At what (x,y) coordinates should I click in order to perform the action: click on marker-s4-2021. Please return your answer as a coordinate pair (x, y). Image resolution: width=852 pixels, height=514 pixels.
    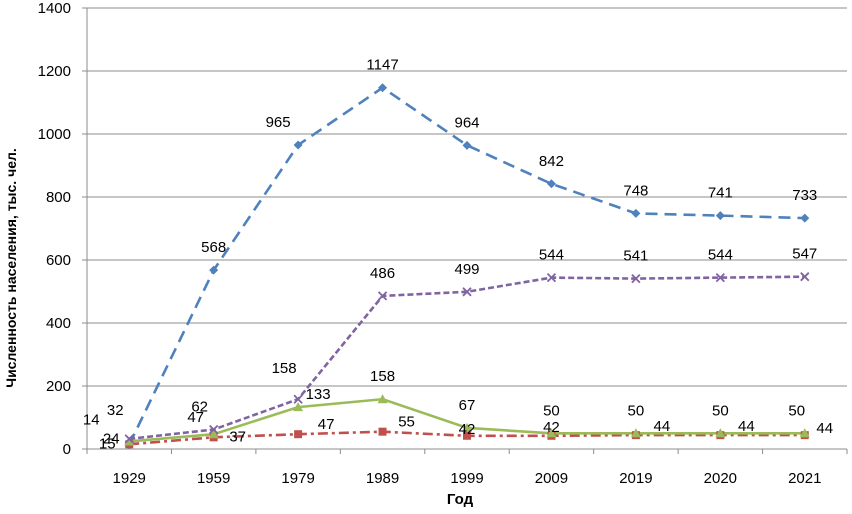
    Looking at the image, I should click on (805, 277).